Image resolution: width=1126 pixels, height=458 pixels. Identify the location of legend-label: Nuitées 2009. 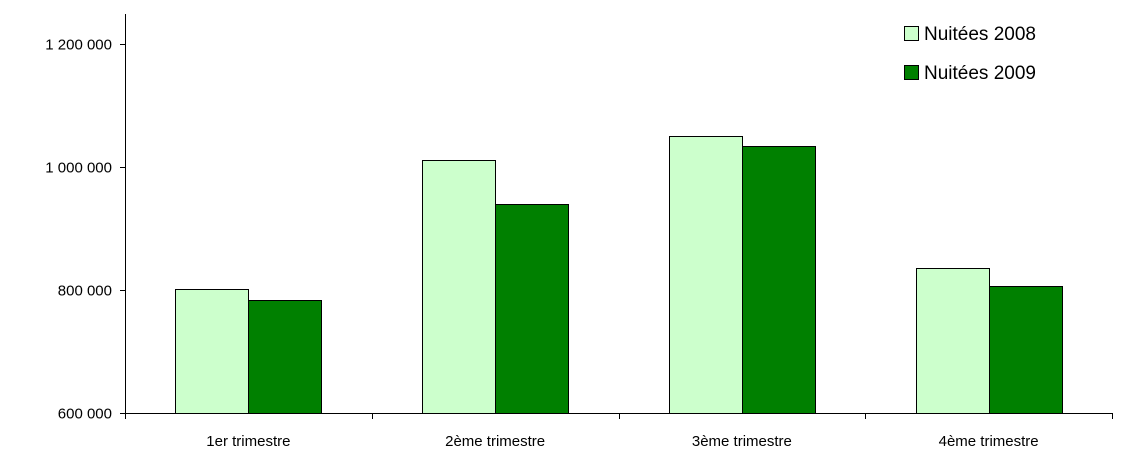
(980, 73).